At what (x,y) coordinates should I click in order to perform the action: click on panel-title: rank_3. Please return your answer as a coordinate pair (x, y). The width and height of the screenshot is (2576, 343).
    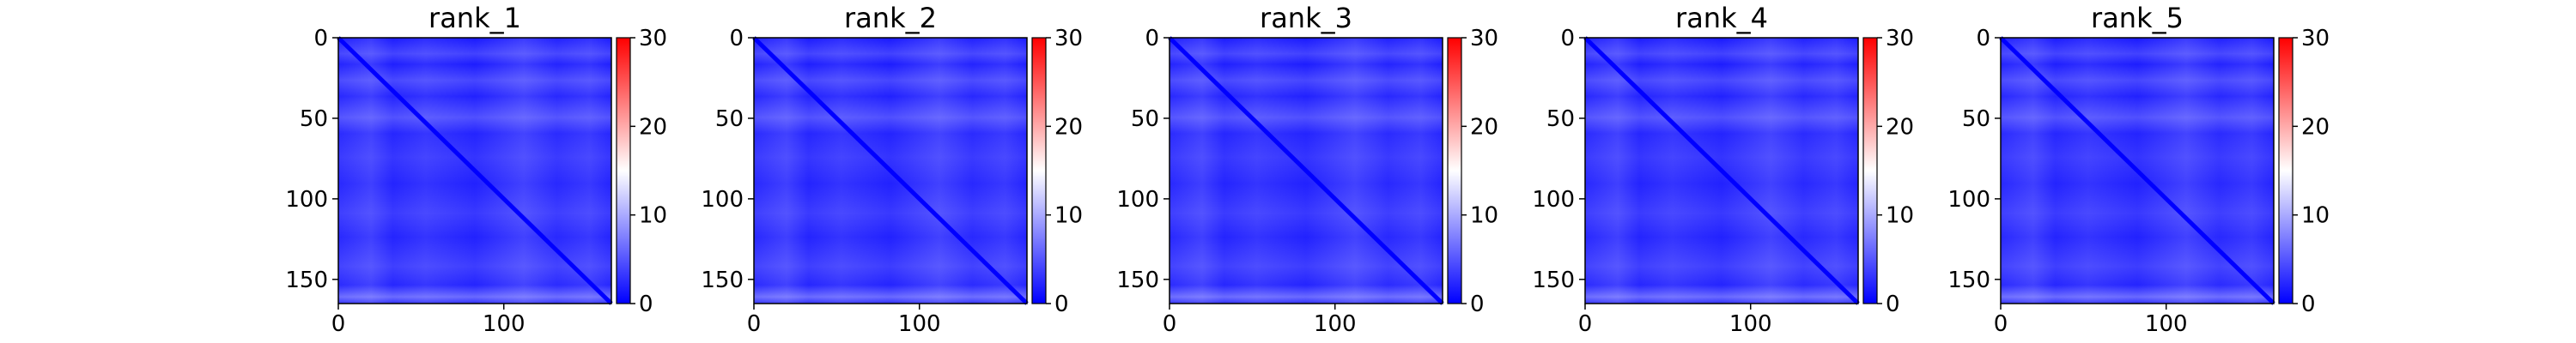
    Looking at the image, I should click on (1306, 18).